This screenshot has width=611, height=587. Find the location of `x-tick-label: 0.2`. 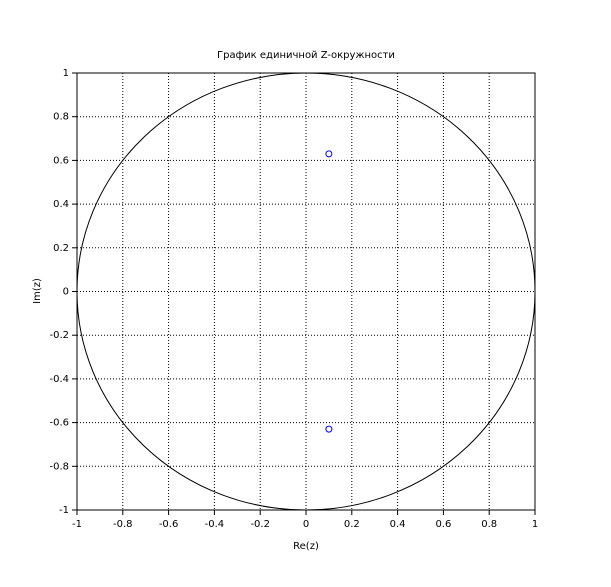

x-tick-label: 0.2 is located at coordinates (352, 524).